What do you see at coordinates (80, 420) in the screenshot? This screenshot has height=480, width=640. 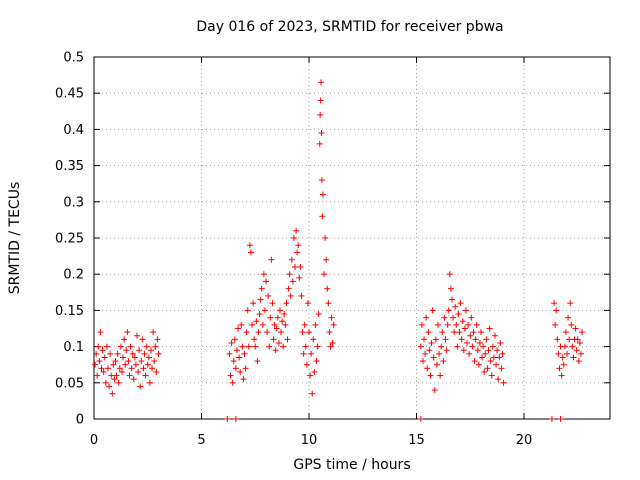 I see `y-tick-label: 0` at bounding box center [80, 420].